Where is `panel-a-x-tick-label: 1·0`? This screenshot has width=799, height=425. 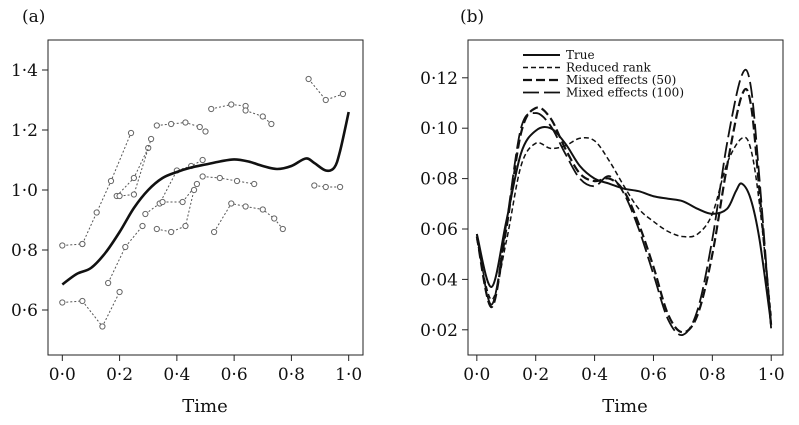 panel-a-x-tick-label: 1·0 is located at coordinates (348, 375).